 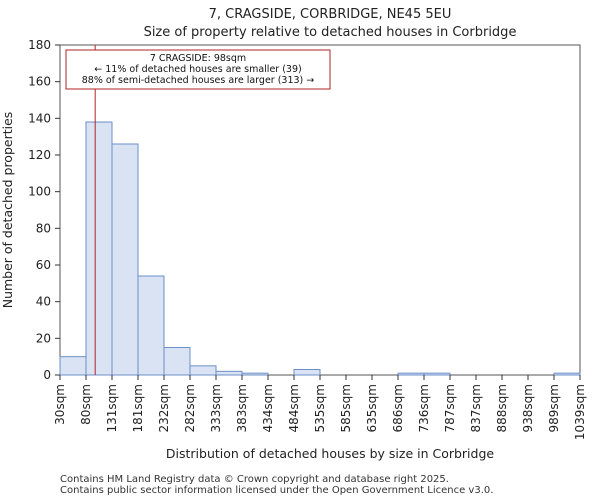 I want to click on bar-282sqm, so click(x=203, y=370).